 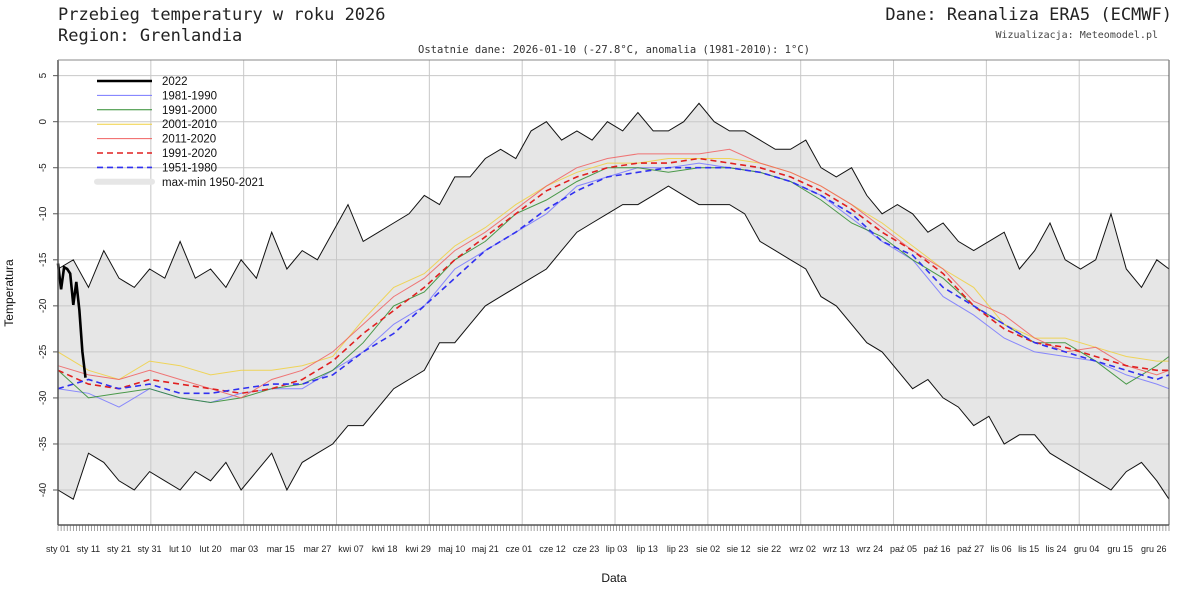 What do you see at coordinates (43, 121) in the screenshot?
I see `y-tick-label: 0` at bounding box center [43, 121].